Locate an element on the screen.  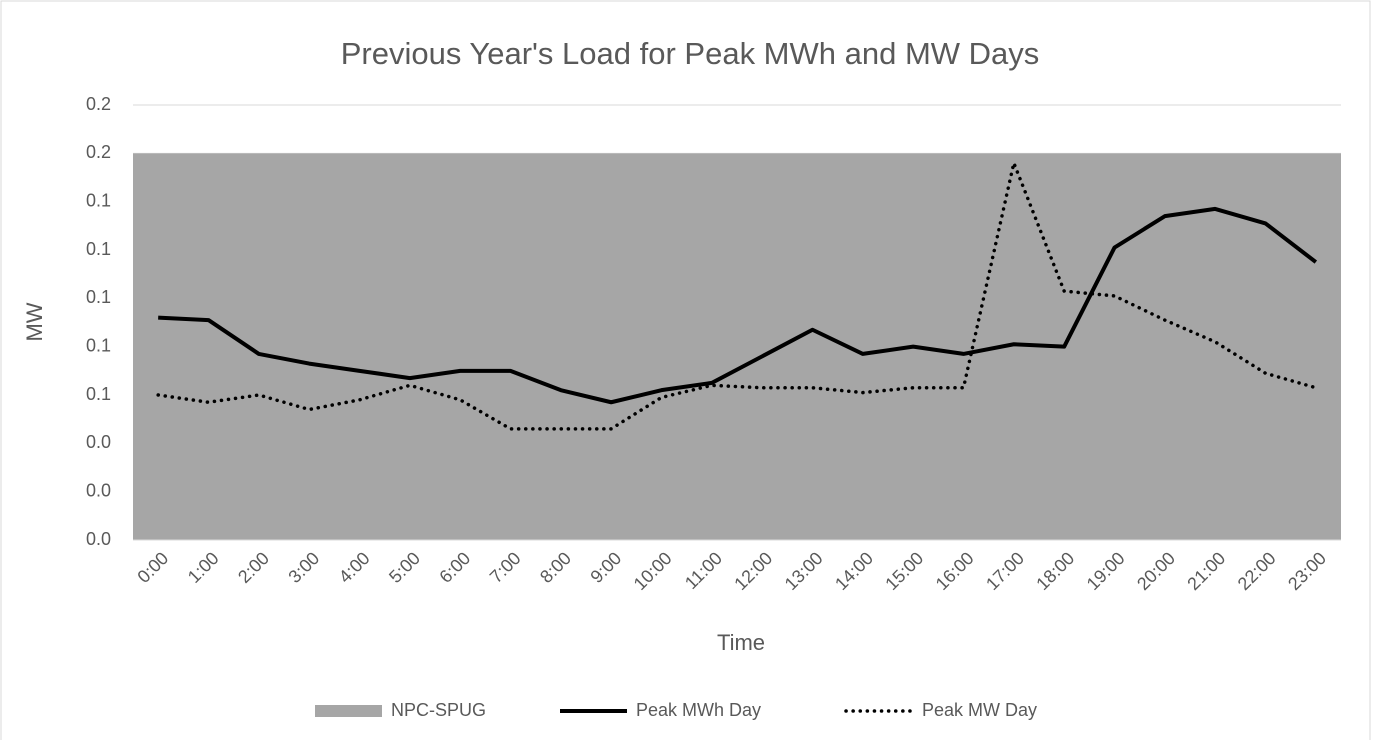
legend-swatch is located at coordinates (348, 711).